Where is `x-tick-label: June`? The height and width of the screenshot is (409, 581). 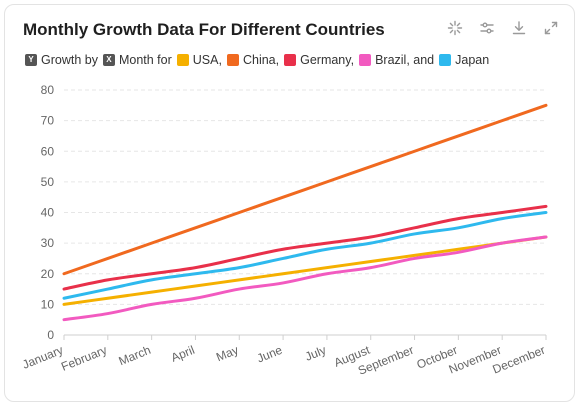
x-tick-label: June is located at coordinates (270, 354).